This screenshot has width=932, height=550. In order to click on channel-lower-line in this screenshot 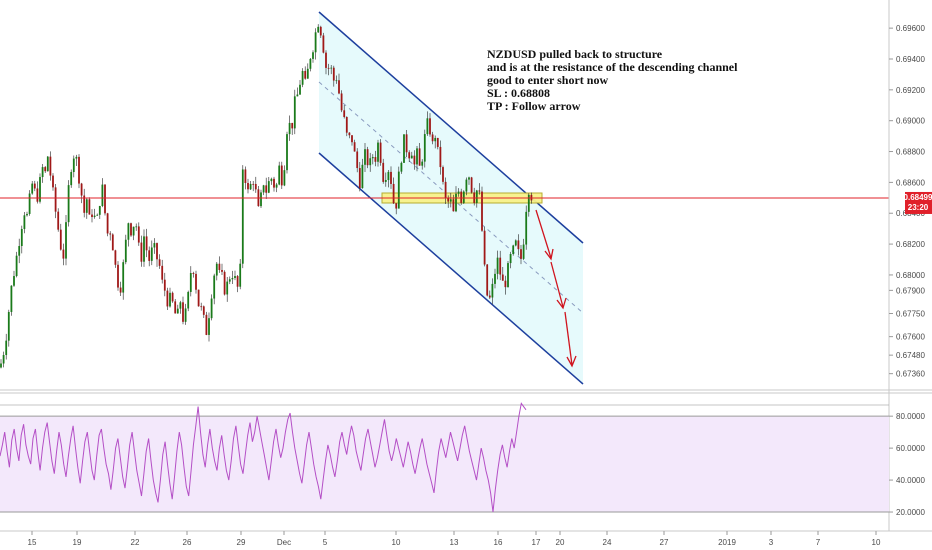, I will do `click(451, 268)`.